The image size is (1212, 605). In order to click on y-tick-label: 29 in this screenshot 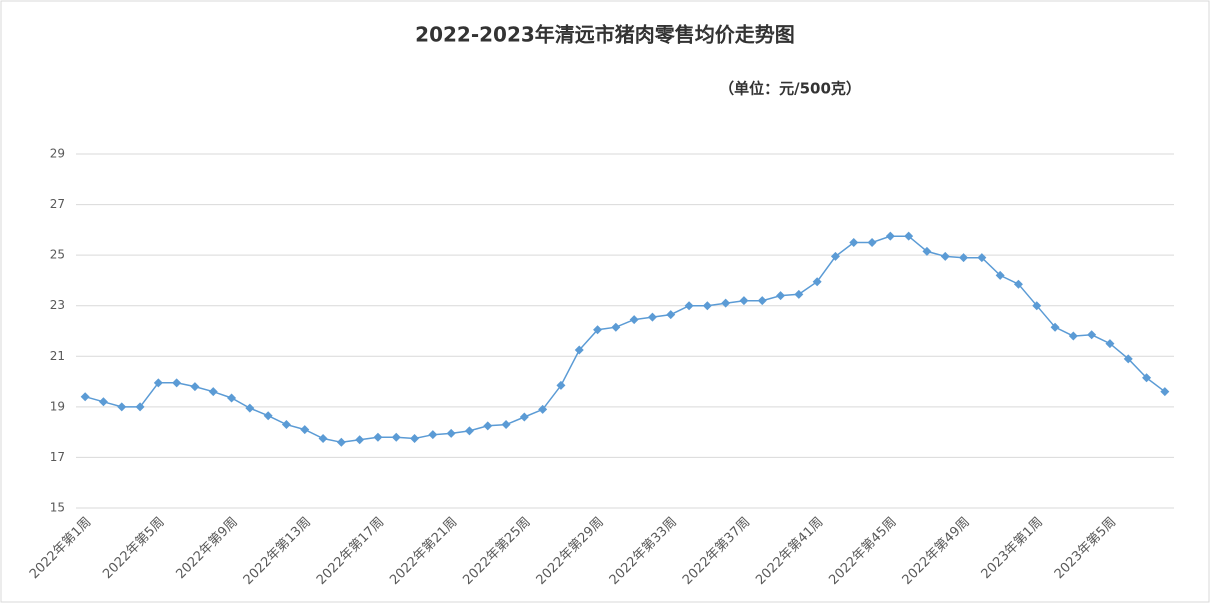, I will do `click(57, 154)`.